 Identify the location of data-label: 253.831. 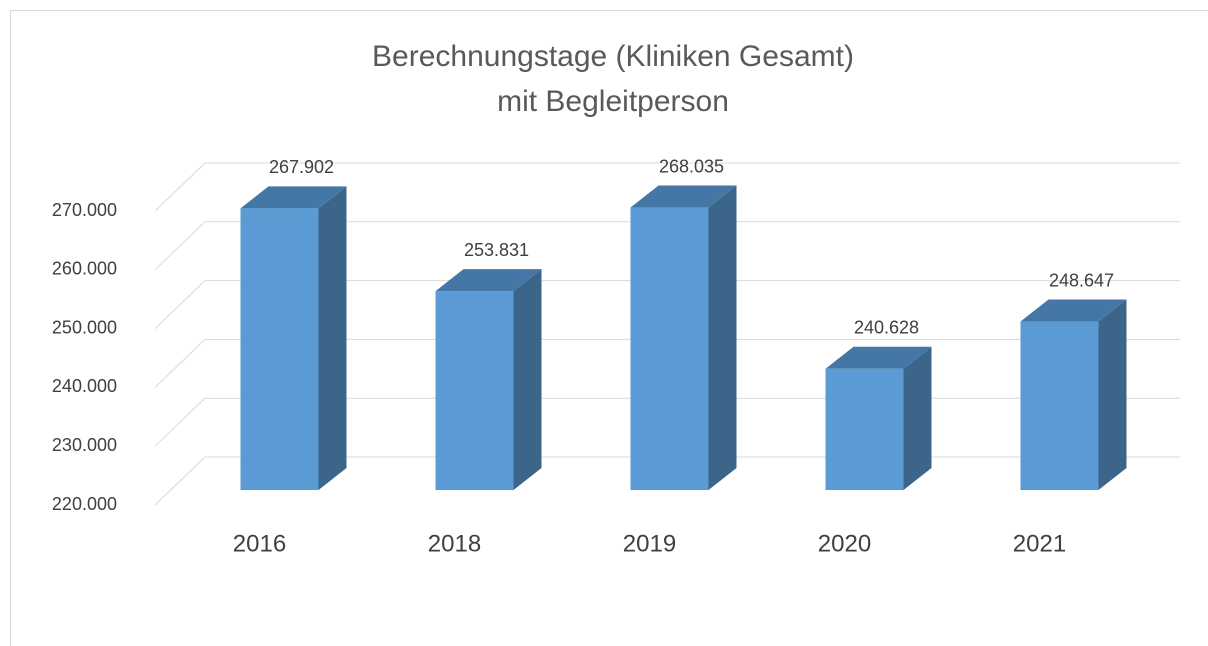
(496, 250).